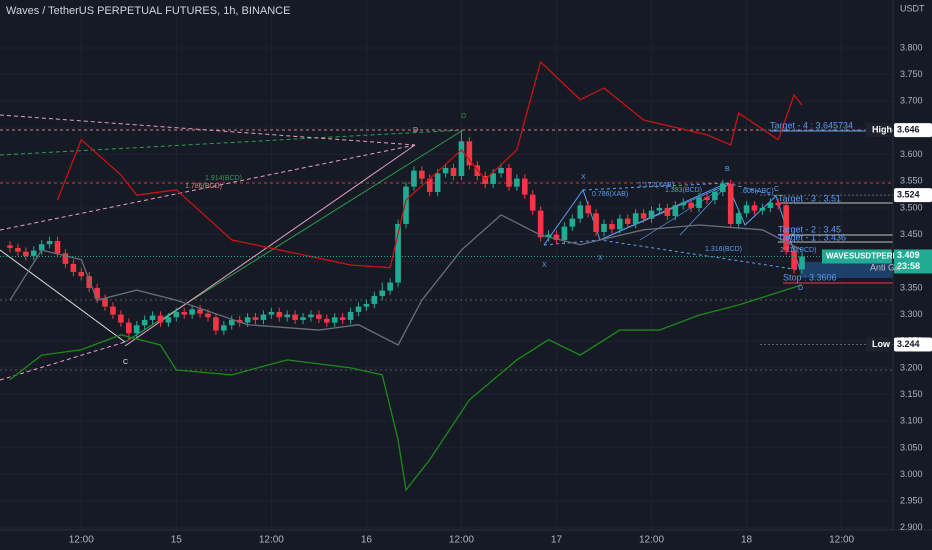 The image size is (932, 550). I want to click on y-tick-label: 2.900, so click(911, 527).